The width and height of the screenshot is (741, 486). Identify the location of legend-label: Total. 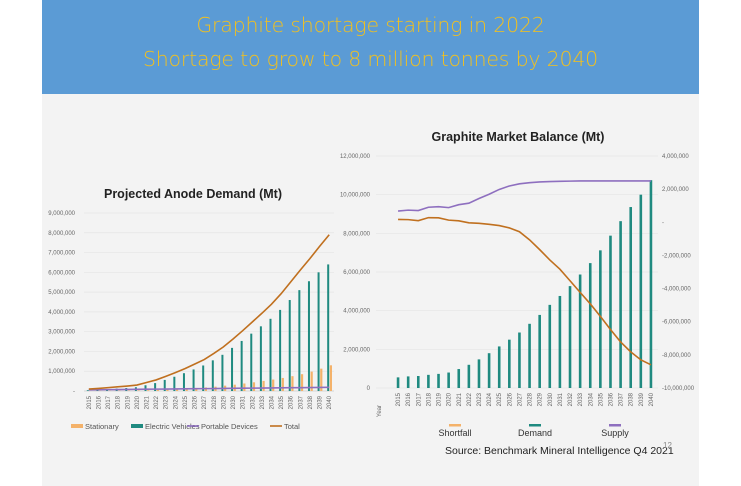
(292, 426).